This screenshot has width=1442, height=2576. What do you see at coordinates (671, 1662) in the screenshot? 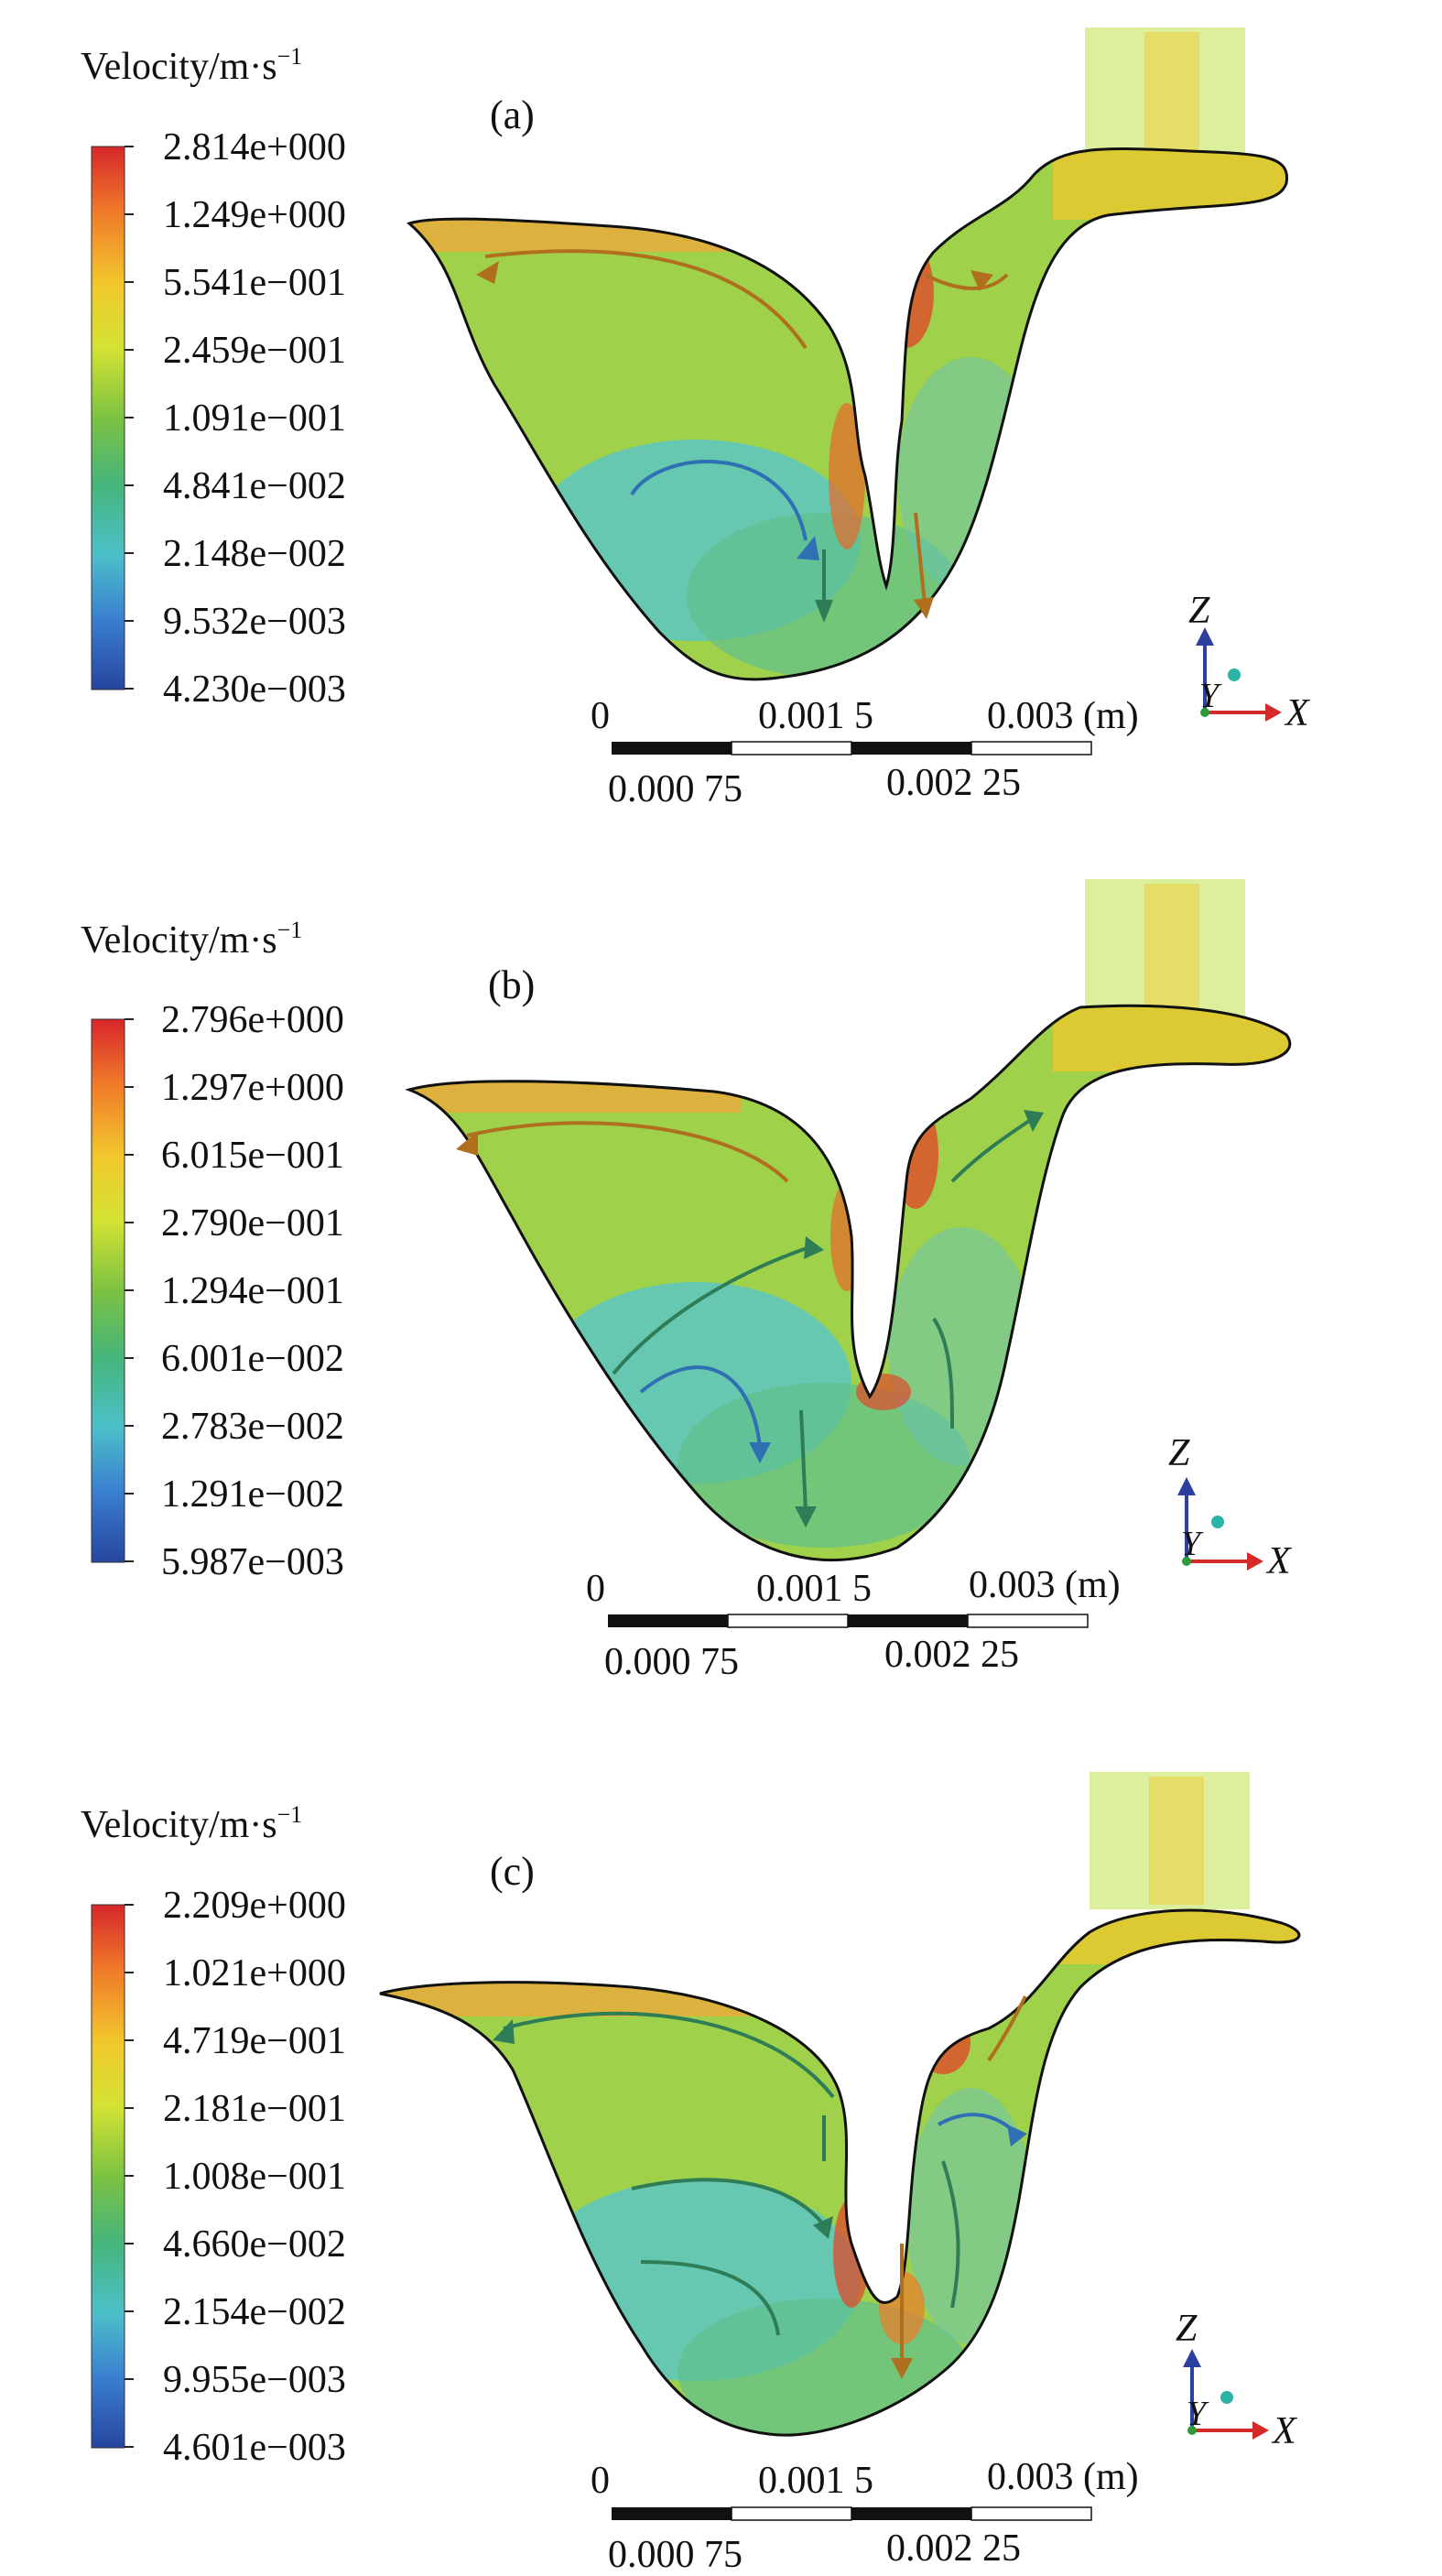
I see `scale-label-b-3: 0.000 75` at bounding box center [671, 1662].